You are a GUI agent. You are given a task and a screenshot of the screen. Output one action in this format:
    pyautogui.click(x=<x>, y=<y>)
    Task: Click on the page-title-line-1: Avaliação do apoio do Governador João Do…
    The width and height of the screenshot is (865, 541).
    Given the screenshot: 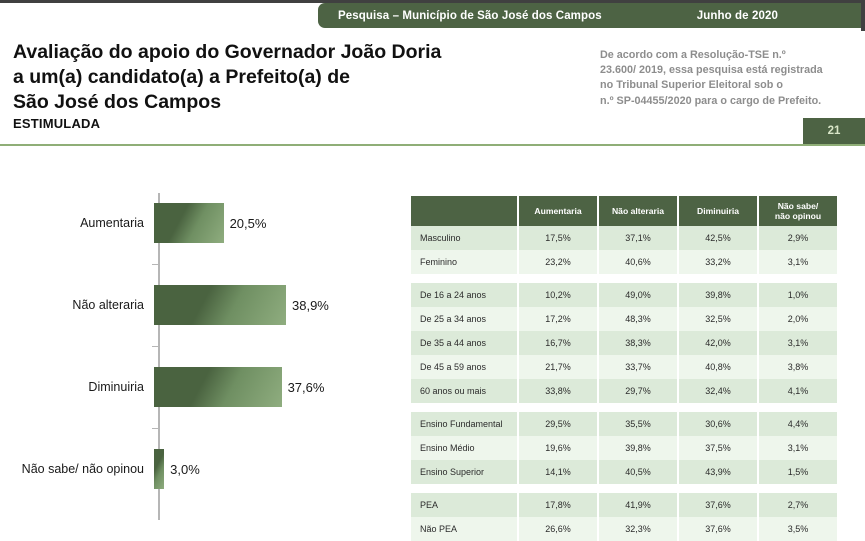 What is the action you would take?
    pyautogui.click(x=227, y=52)
    